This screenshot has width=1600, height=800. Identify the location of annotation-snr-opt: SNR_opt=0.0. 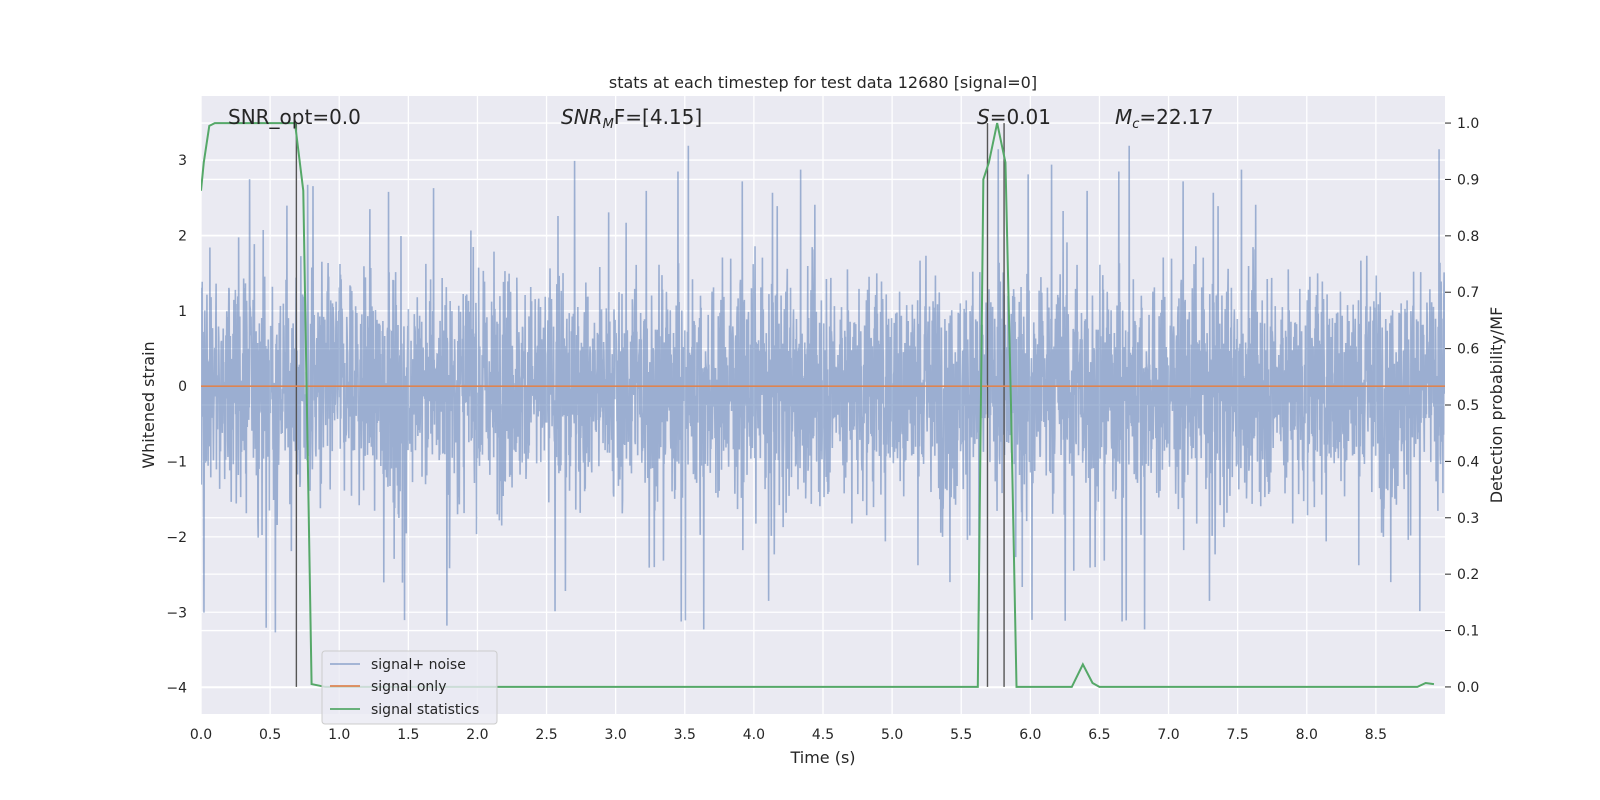
(294, 117).